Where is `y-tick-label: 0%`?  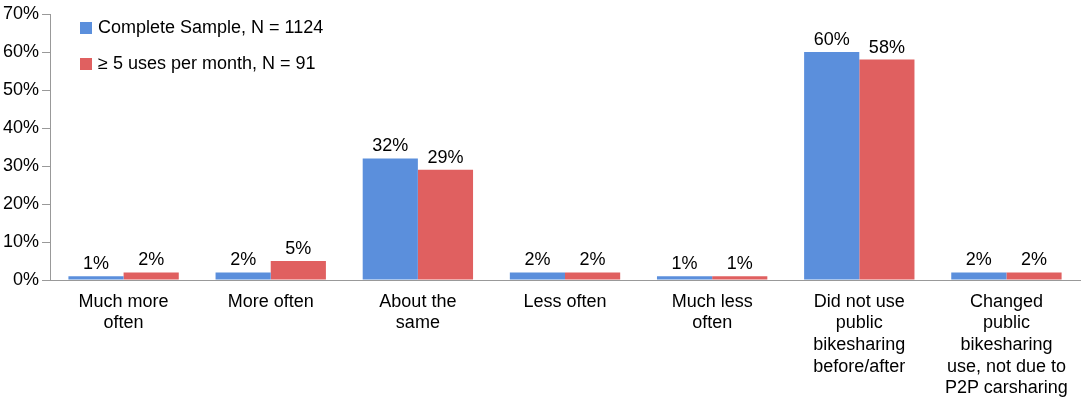
y-tick-label: 0% is located at coordinates (26, 278).